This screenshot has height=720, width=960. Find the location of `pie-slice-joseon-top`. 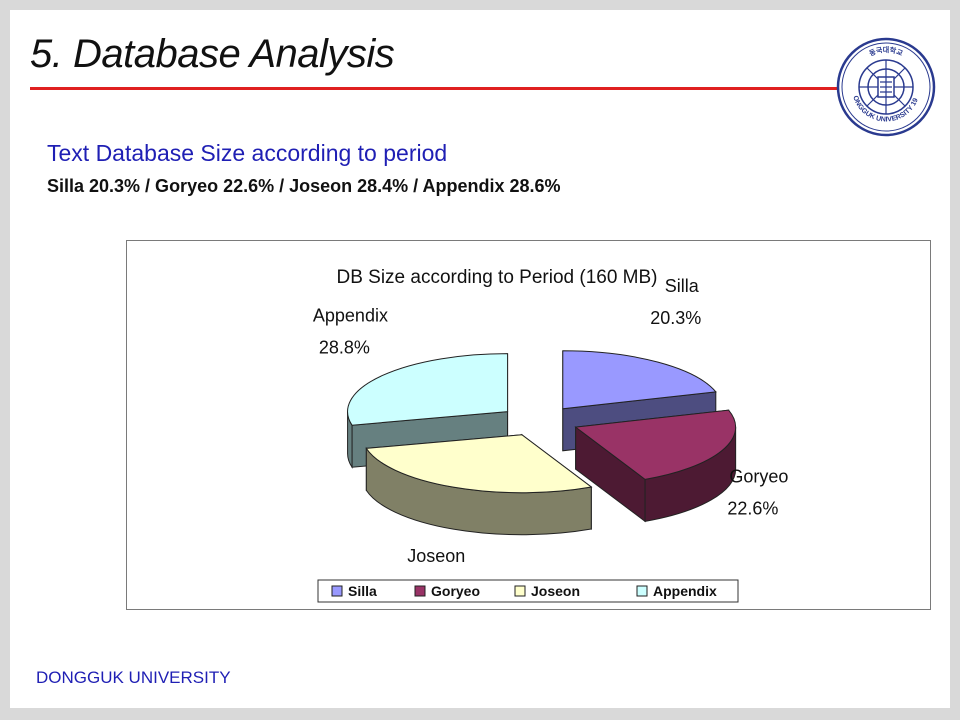

pie-slice-joseon-top is located at coordinates (479, 464).